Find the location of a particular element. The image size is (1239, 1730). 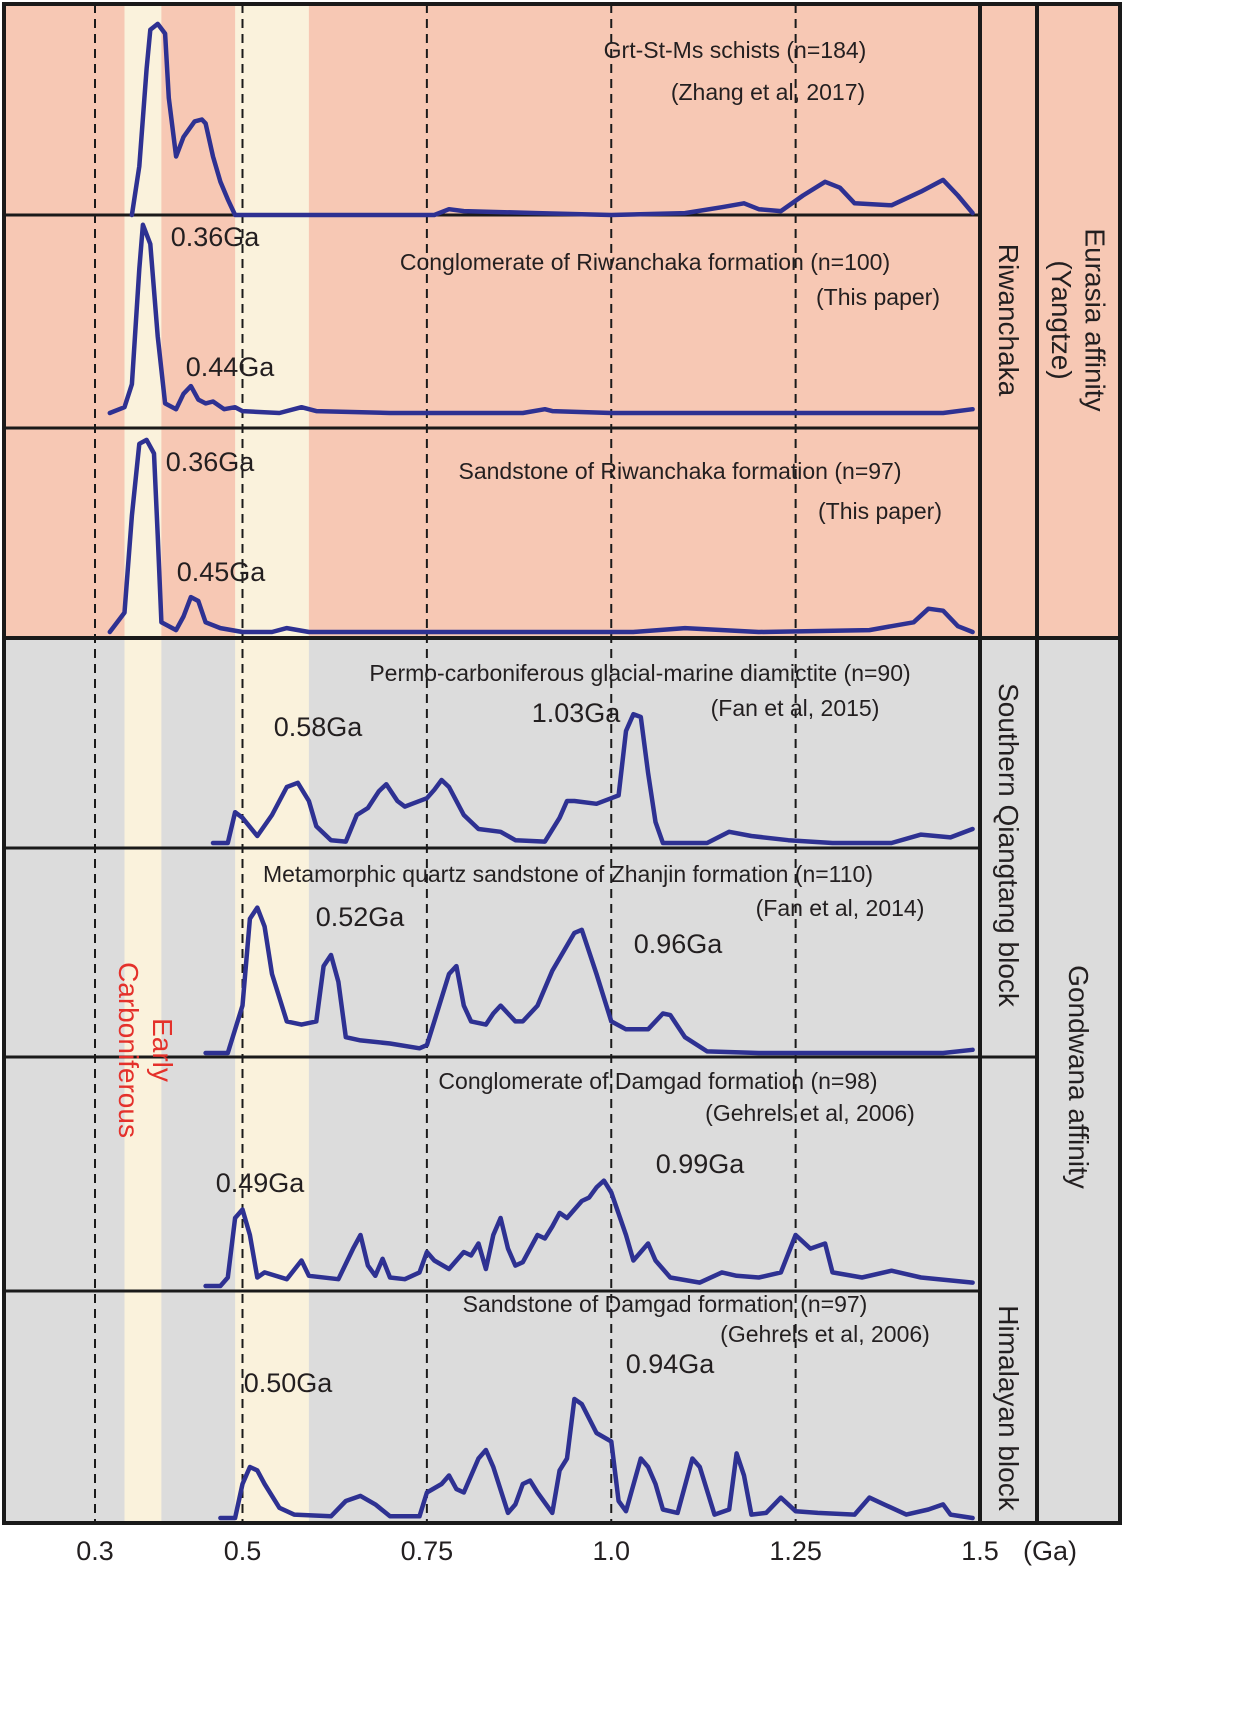

affinity-label-eurasia: Eurasia affinity(Yangtze) is located at coordinates (1078, 319).